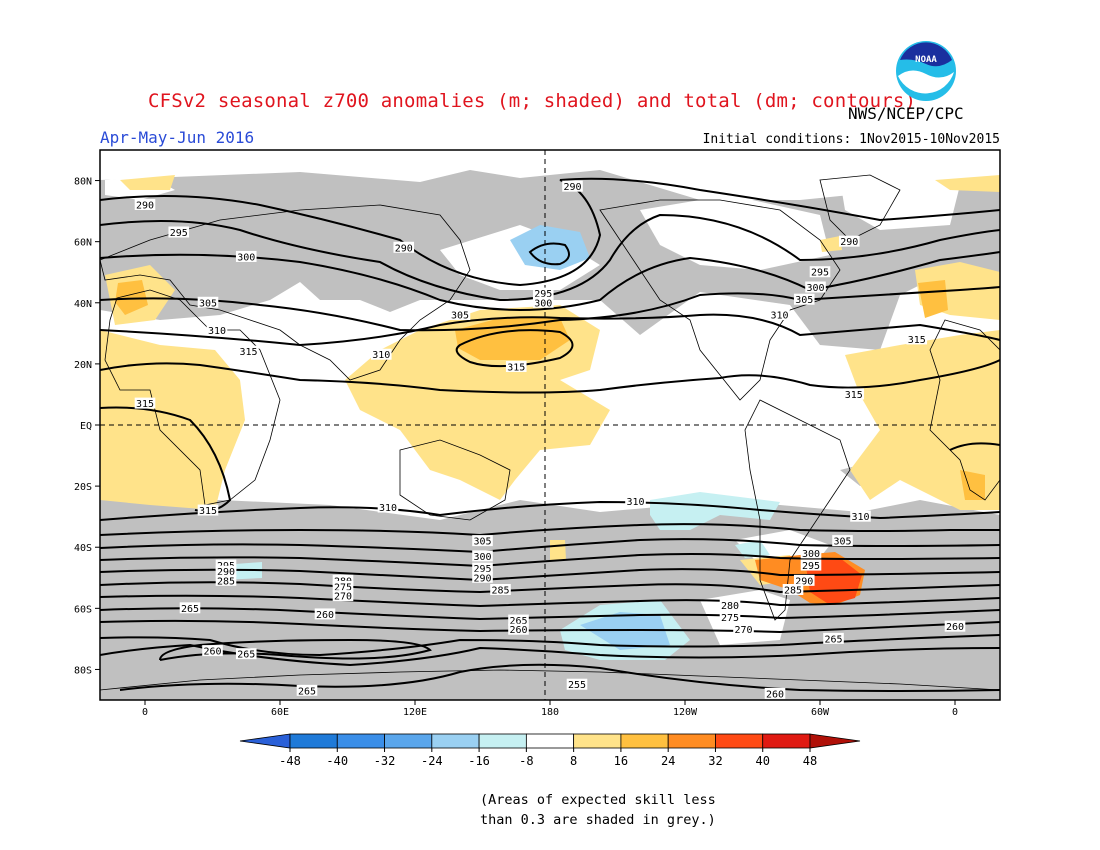 Image resolution: width=1100 pixels, height=850 pixels. Describe the element at coordinates (906, 113) in the screenshot. I see `agency-label: NWS/NCEP/CPC` at that location.